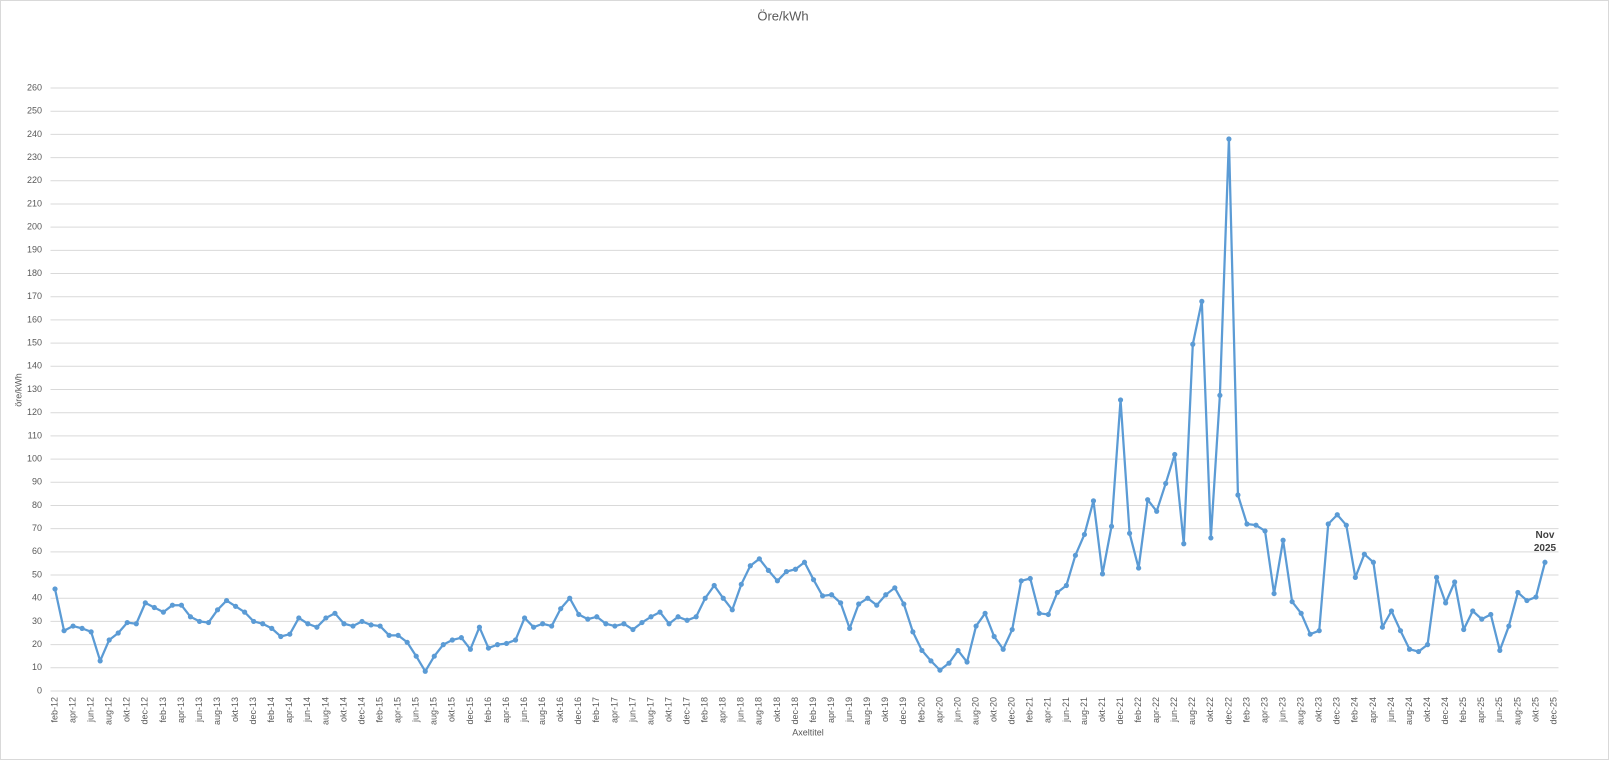 The height and width of the screenshot is (760, 1609). I want to click on x-tick-label: okt-24, so click(1427, 709).